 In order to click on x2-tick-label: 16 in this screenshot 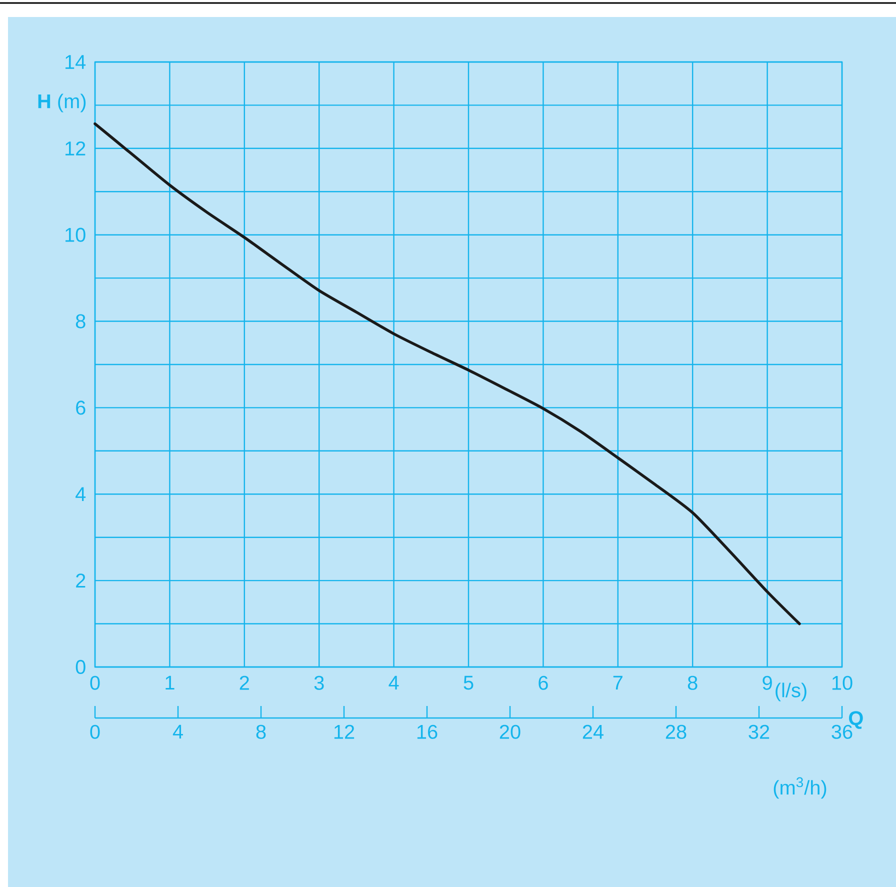, I will do `click(427, 731)`.